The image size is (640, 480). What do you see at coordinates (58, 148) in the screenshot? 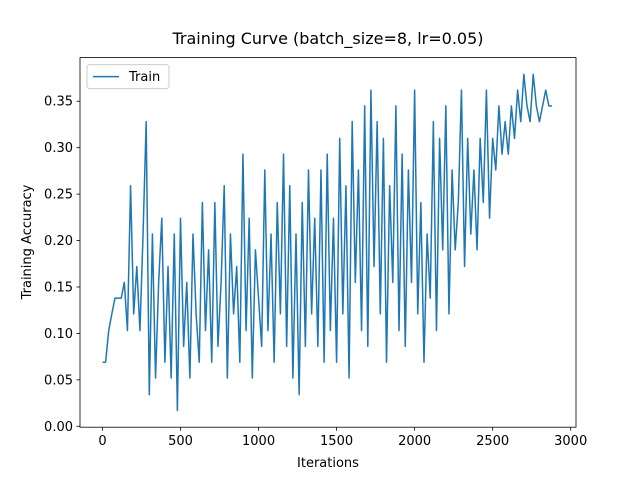
I see `y-tick-label: 0.30` at bounding box center [58, 148].